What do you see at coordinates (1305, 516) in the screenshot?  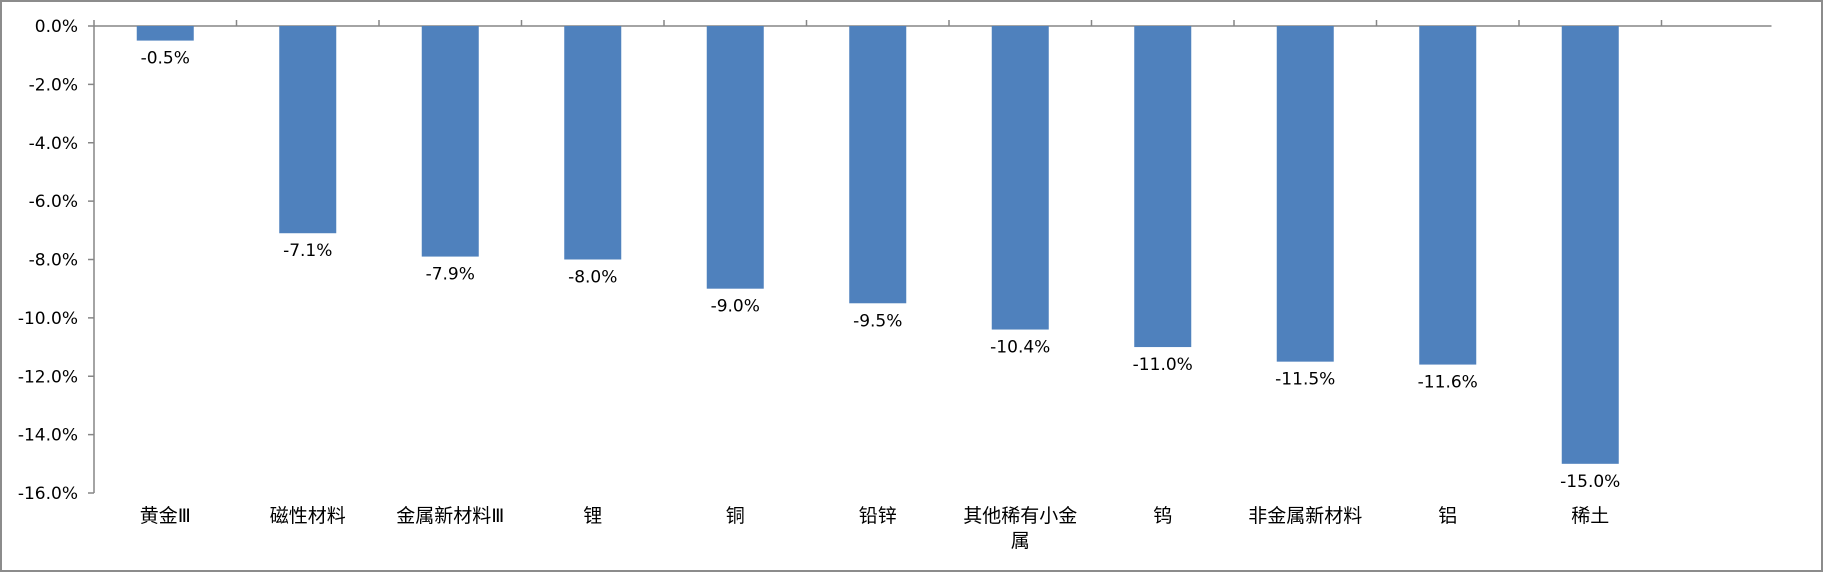 I see `category-label: 非金属新材料` at bounding box center [1305, 516].